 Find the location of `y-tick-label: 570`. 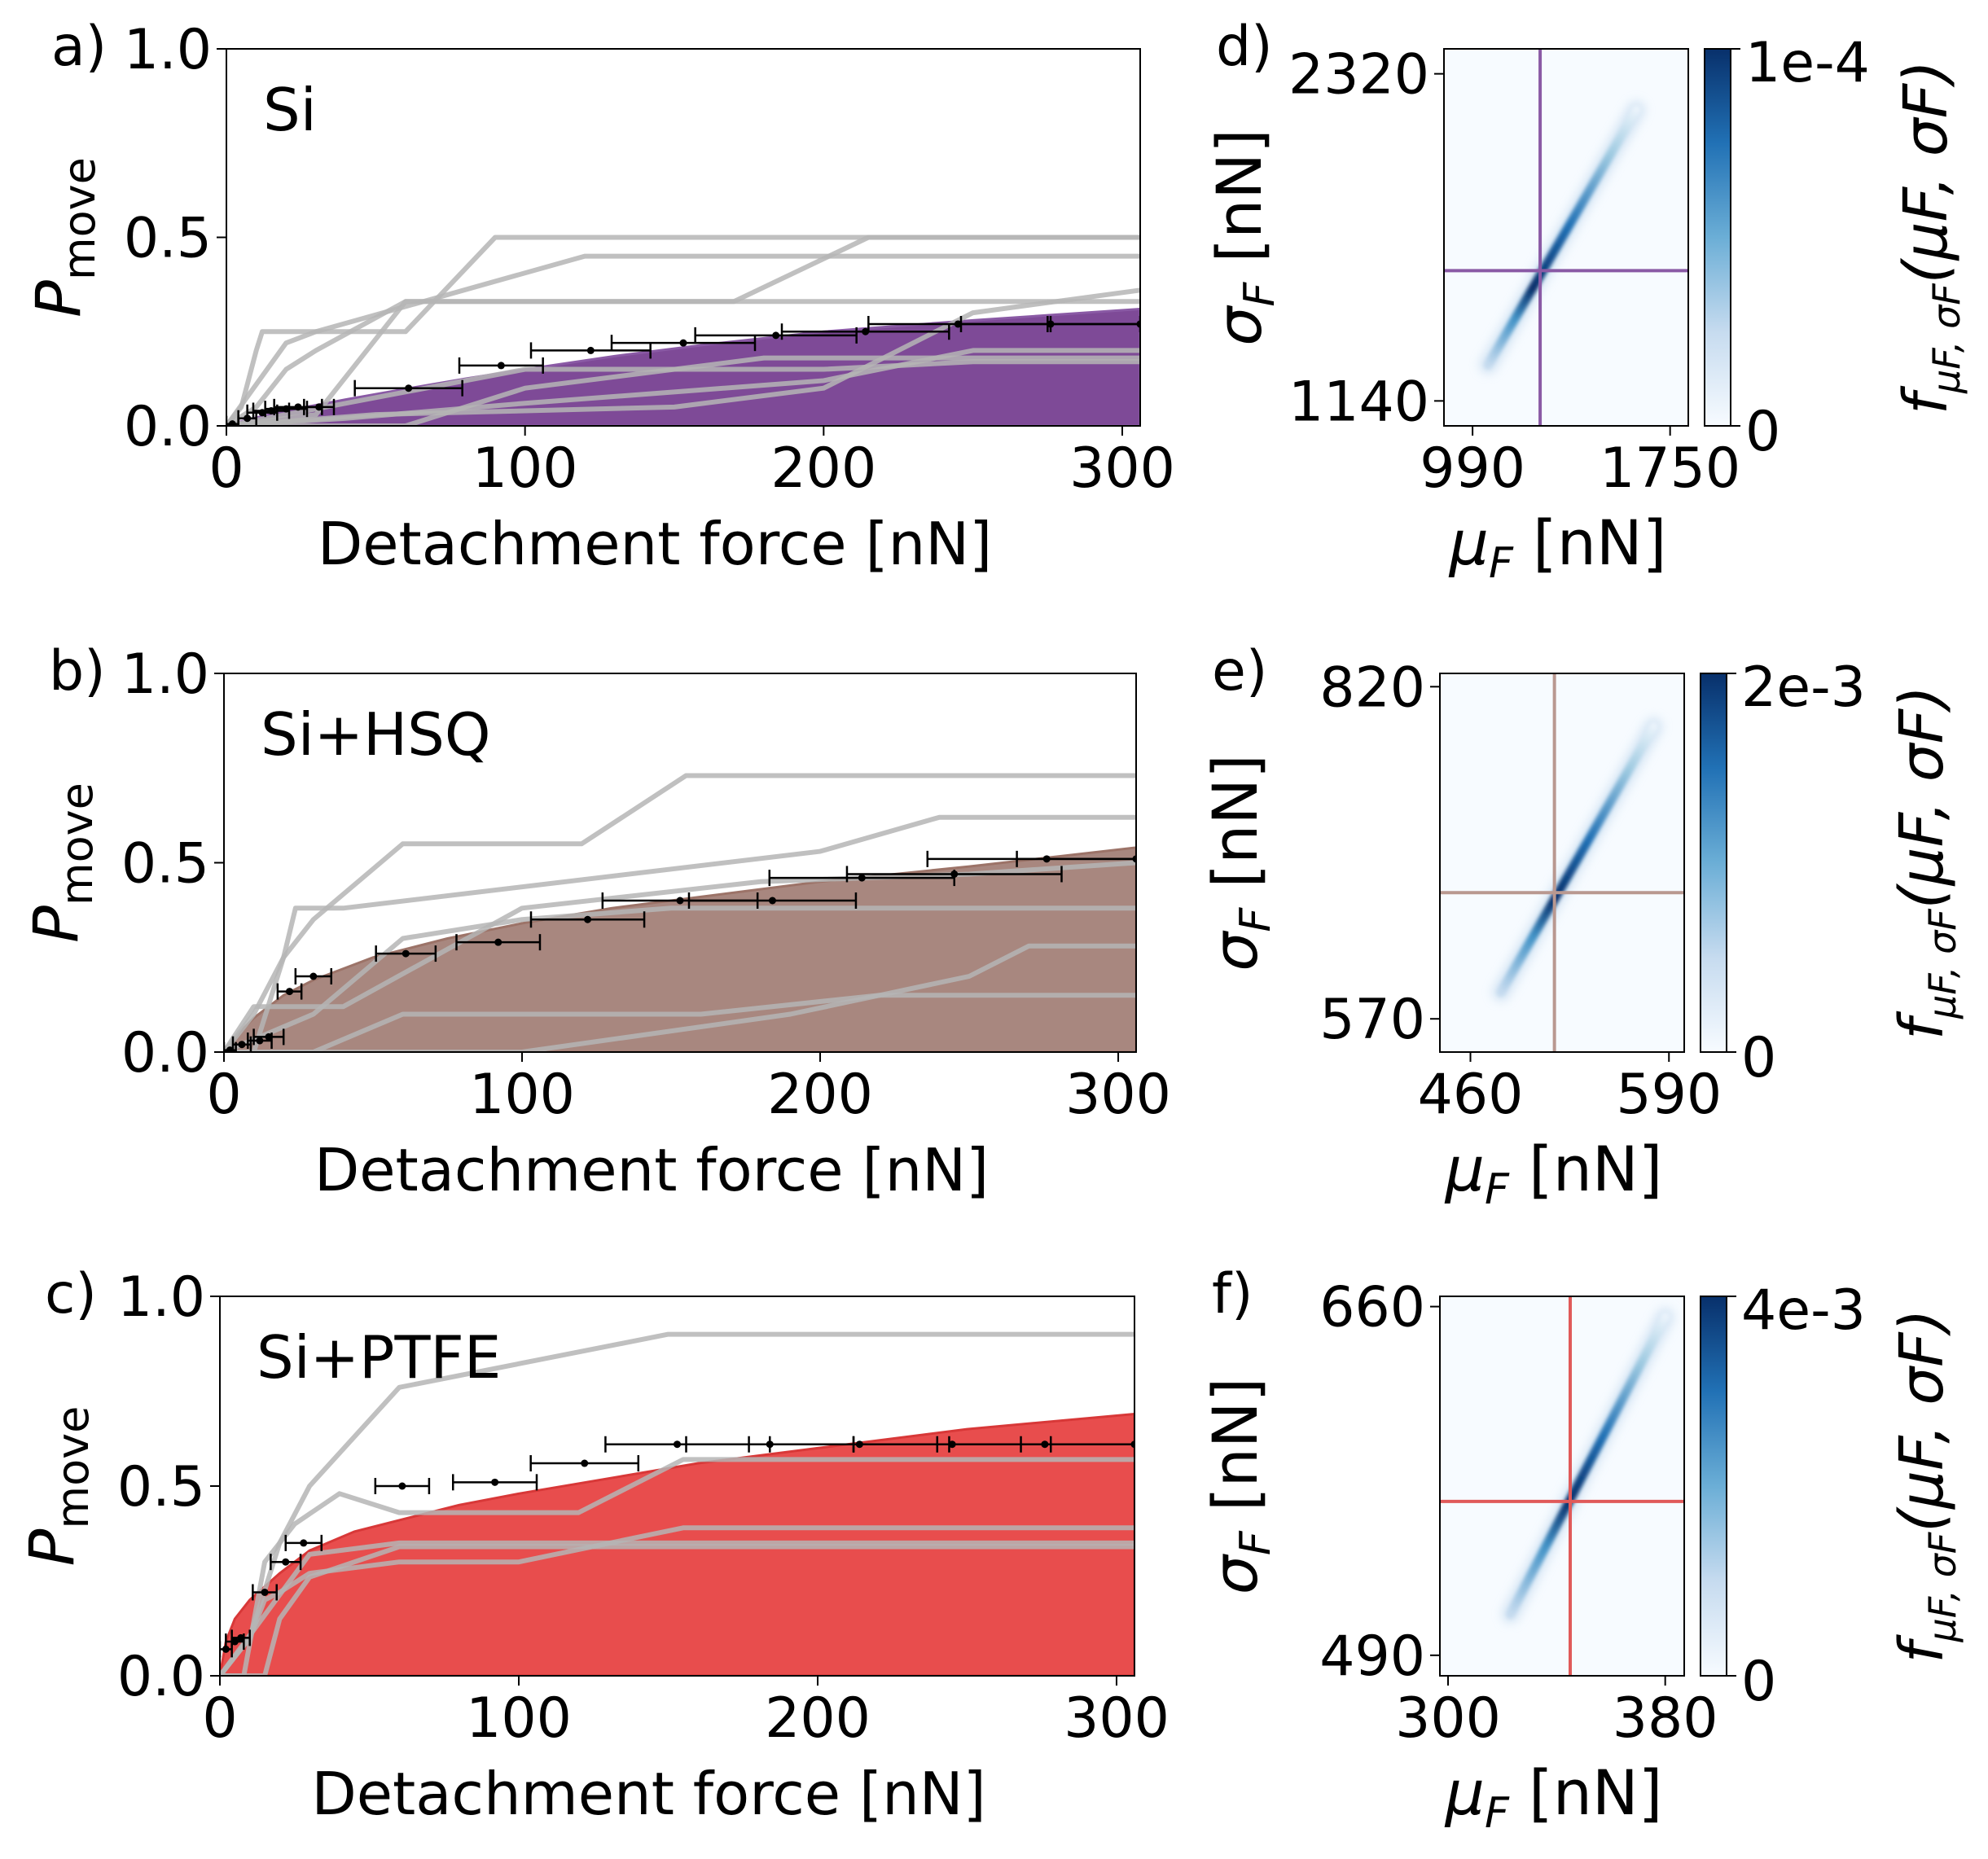

y-tick-label: 570 is located at coordinates (1372, 1020).